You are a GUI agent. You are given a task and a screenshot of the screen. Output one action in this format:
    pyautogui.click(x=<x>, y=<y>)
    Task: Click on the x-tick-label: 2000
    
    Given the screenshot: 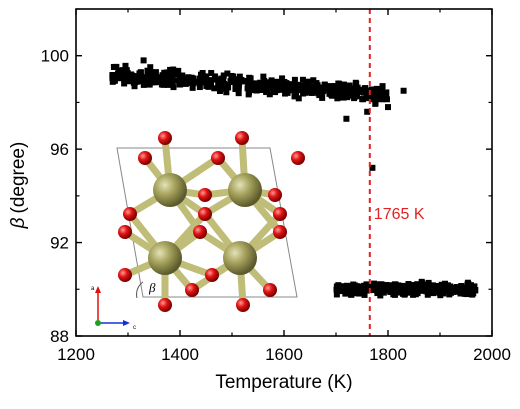 What is the action you would take?
    pyautogui.click(x=492, y=354)
    